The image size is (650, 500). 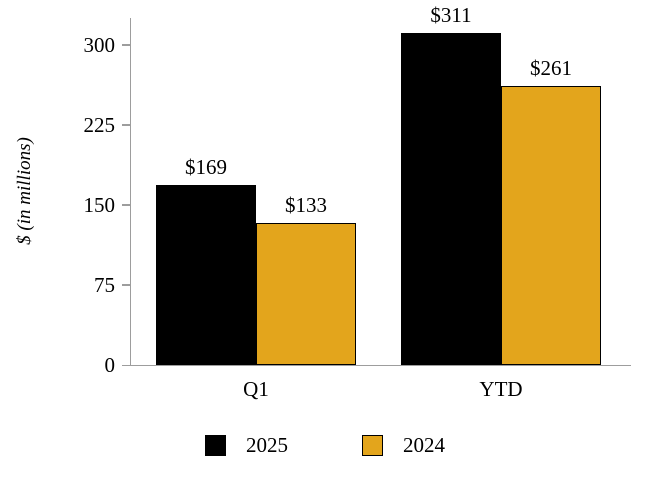 I want to click on legend: 2025 2024, so click(x=325, y=445).